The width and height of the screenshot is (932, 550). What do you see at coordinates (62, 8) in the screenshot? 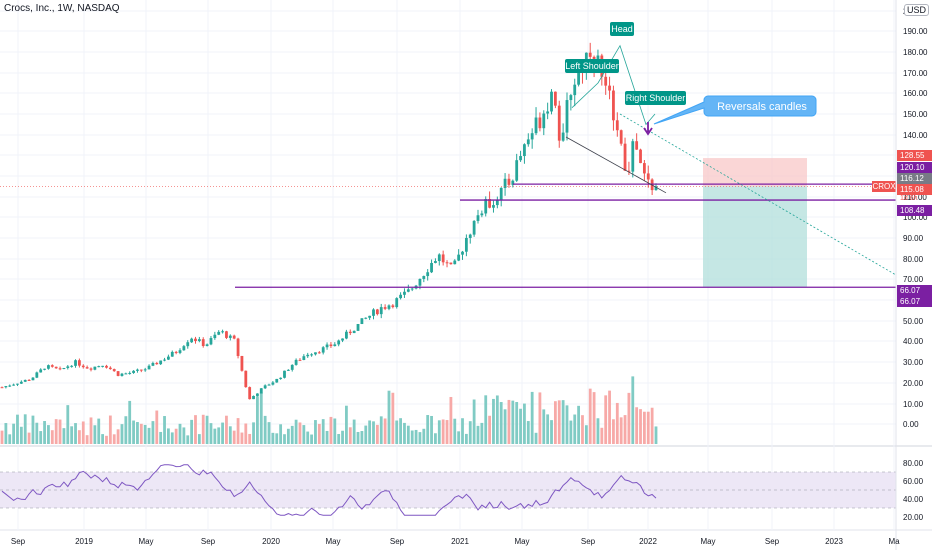
I see `chart-title: Crocs, Inc., 1W, NASDAQ` at bounding box center [62, 8].